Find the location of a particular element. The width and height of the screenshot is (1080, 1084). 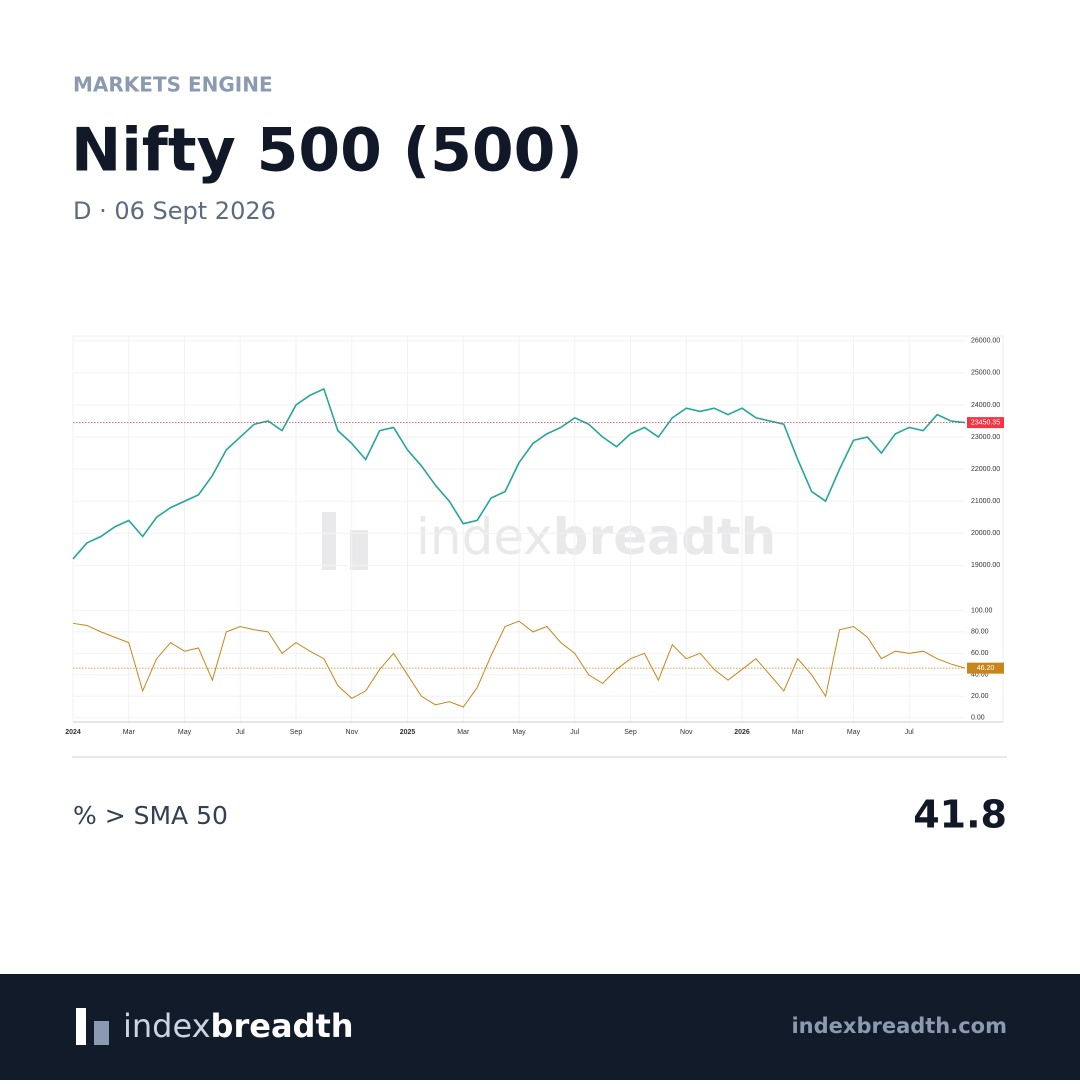

y-tick-label: 60.00 is located at coordinates (980, 653).